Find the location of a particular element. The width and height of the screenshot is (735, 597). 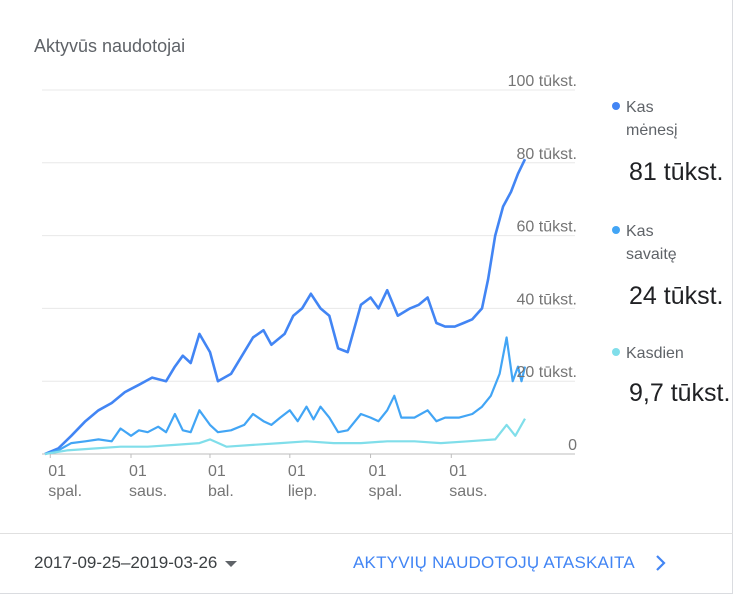

active-users-report-link: AKTYVIŲ NAUDOTOJŲ ATASKAITA is located at coordinates (510, 563).